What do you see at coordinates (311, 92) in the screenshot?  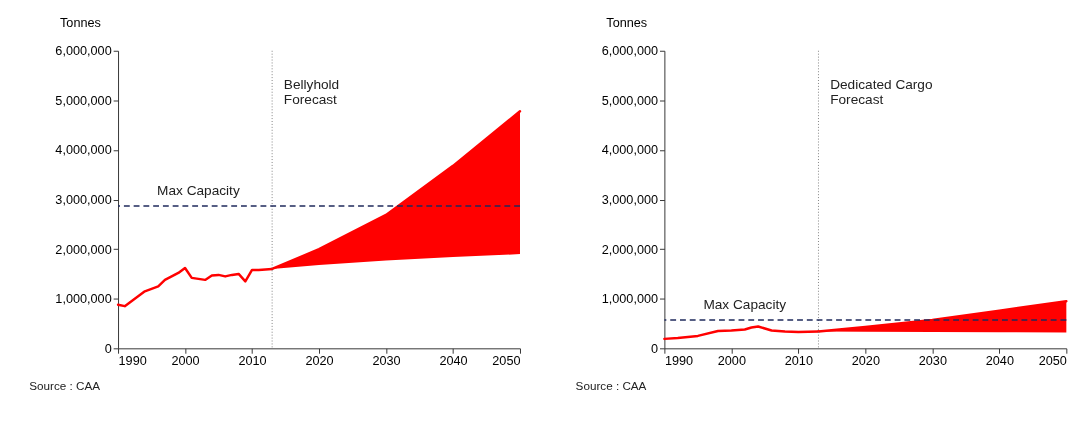 I see `annotation: Bellyhold Forecast` at bounding box center [311, 92].